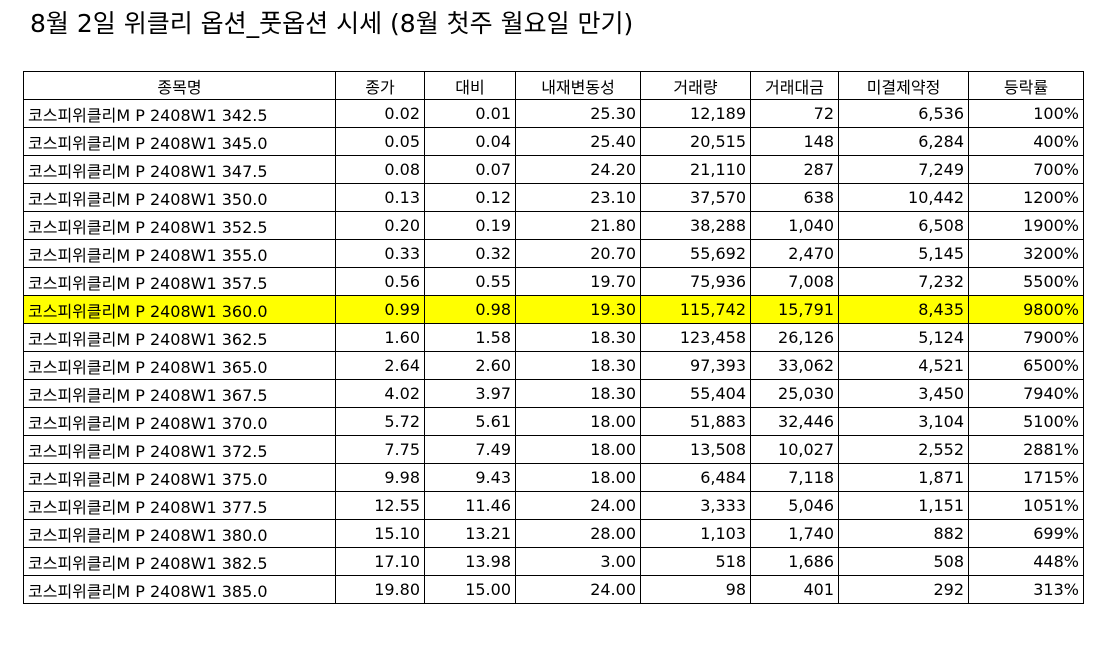 The image size is (1117, 656). Describe the element at coordinates (380, 449) in the screenshot. I see `value-cell: 7.75` at that location.